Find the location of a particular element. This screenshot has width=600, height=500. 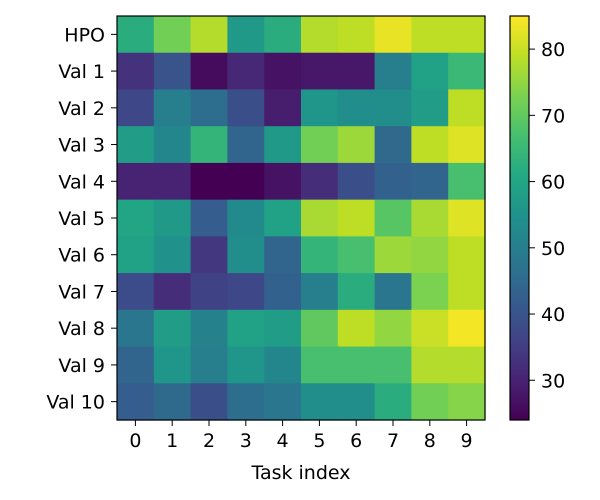

heatmap-cell-r1-c7 is located at coordinates (393, 71).